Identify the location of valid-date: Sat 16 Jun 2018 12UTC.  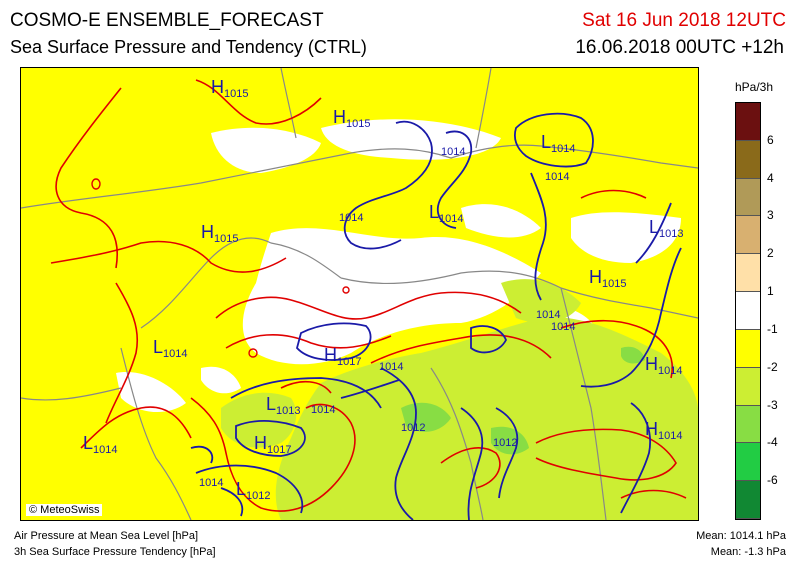
(684, 20).